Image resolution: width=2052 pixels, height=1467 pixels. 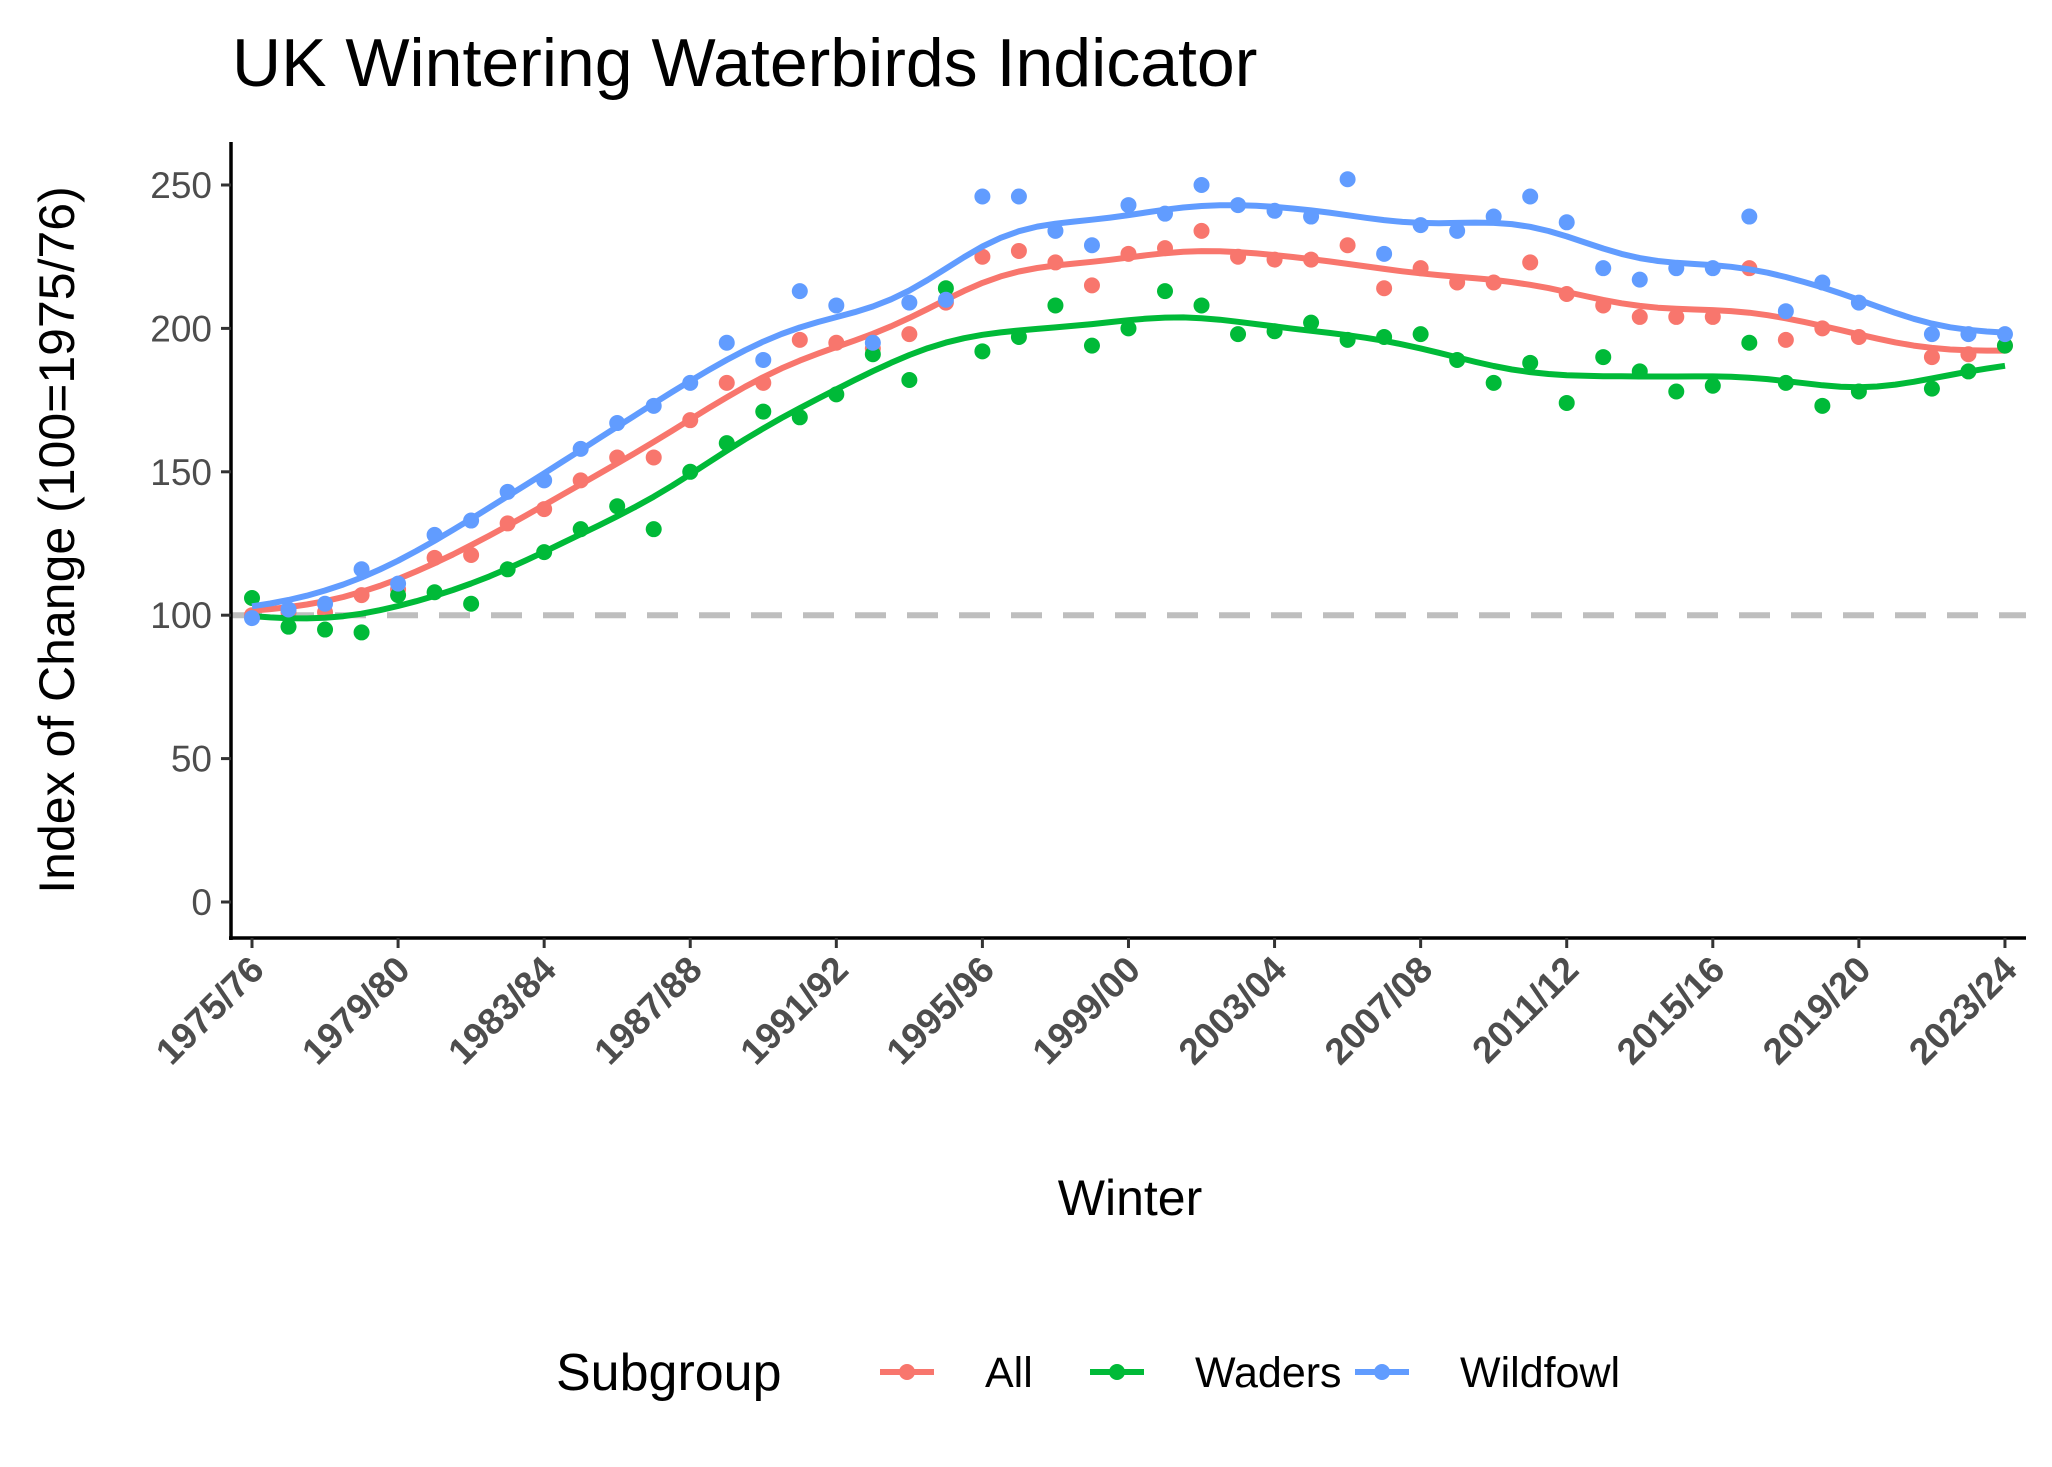 What do you see at coordinates (1268, 1373) in the screenshot?
I see `legend-label: Waders` at bounding box center [1268, 1373].